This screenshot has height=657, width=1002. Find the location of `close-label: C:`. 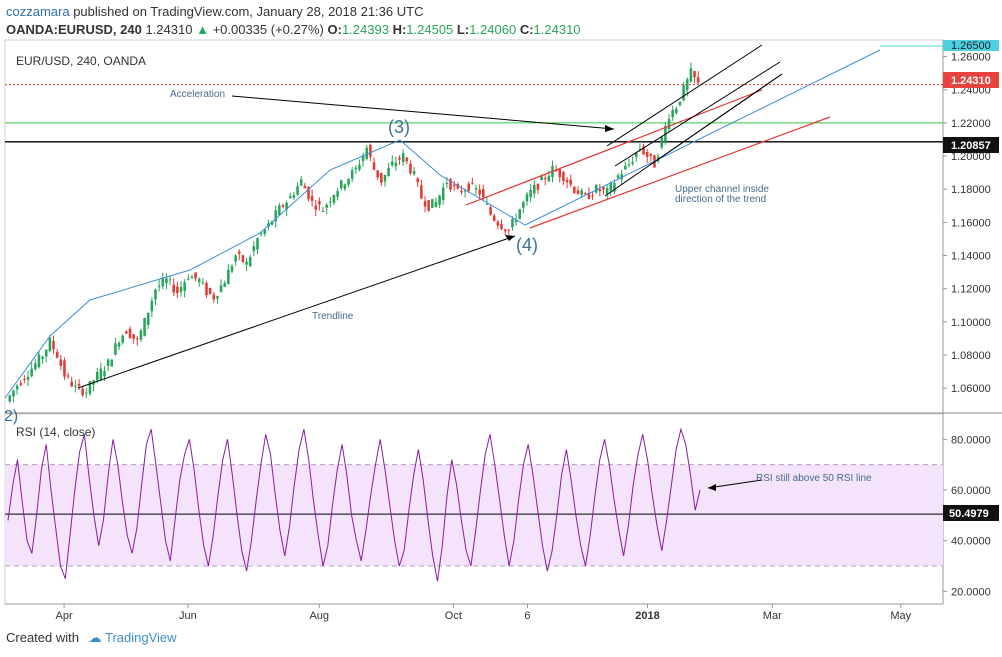

close-label: C: is located at coordinates (526, 29).